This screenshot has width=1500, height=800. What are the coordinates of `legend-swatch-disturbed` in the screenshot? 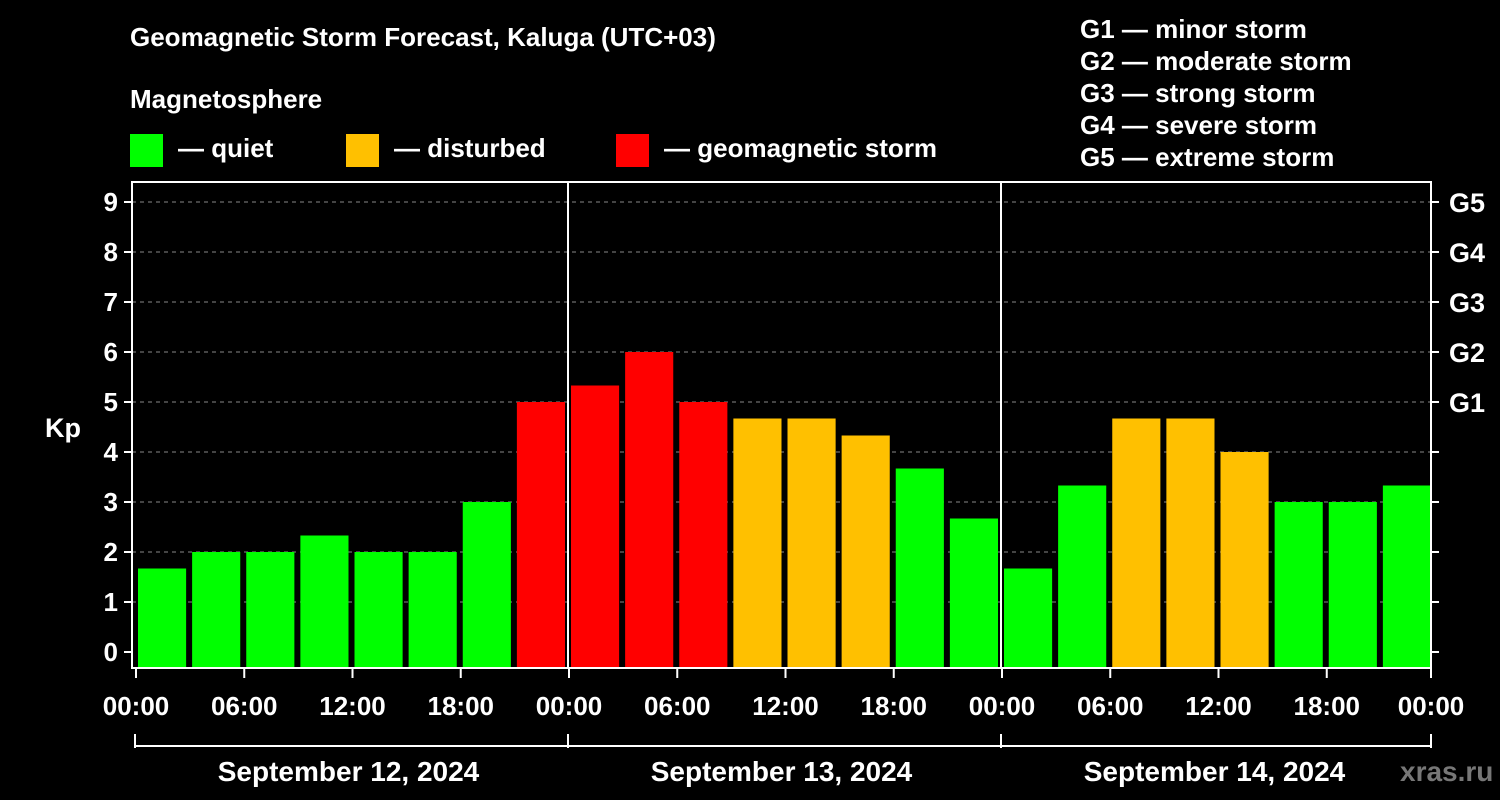 It's located at (362, 150).